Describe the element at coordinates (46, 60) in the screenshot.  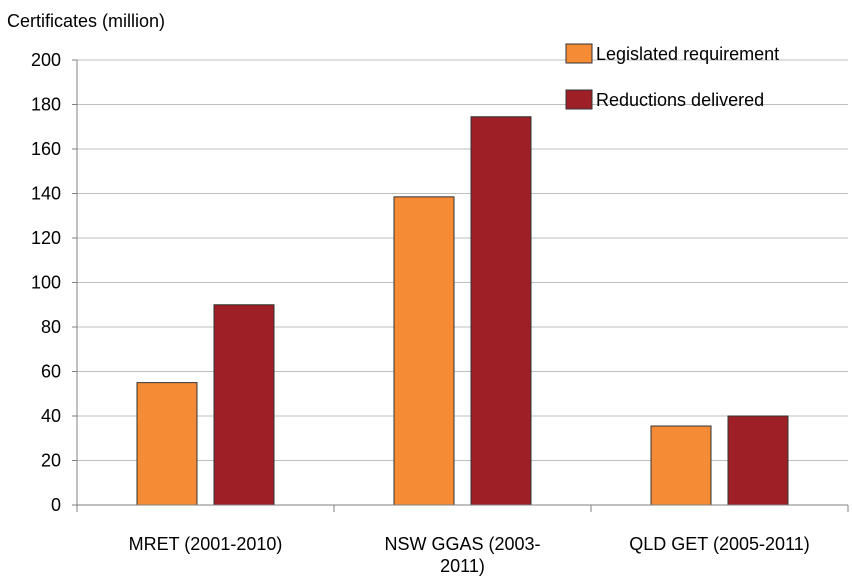
I see `y-tick-label: 200` at that location.